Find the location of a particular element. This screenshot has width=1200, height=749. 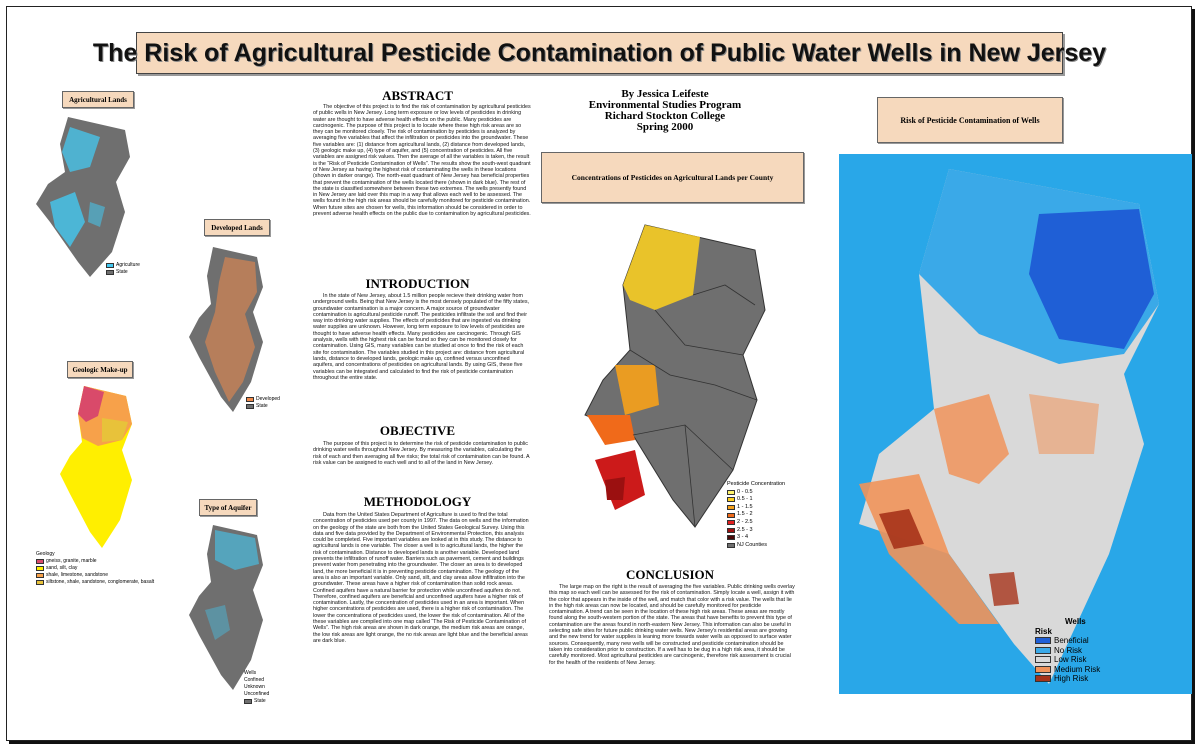

legend-swatch-agriculture is located at coordinates (110, 265).